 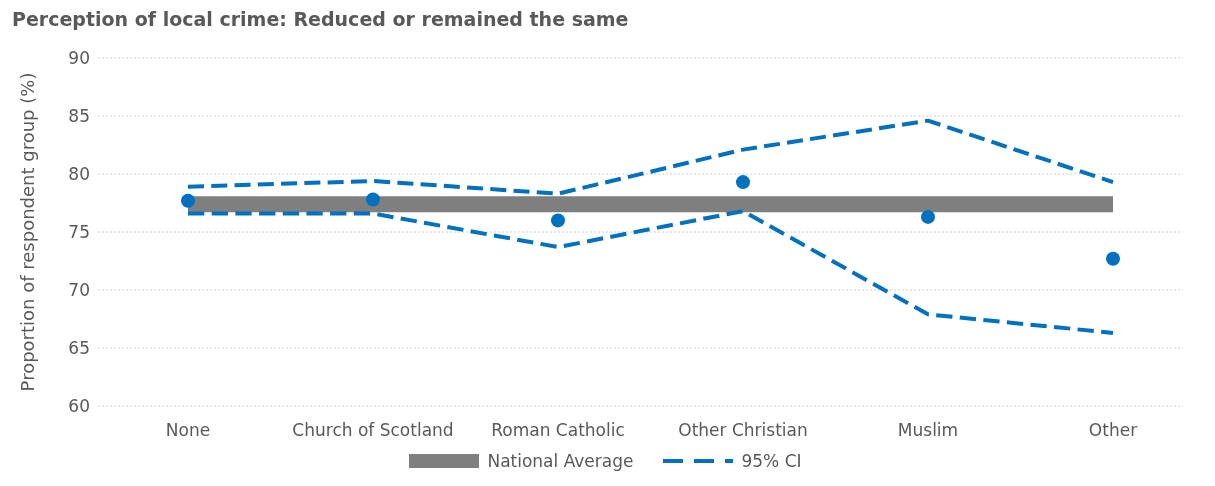 I want to click on y-tick-label: 75, so click(x=79, y=232).